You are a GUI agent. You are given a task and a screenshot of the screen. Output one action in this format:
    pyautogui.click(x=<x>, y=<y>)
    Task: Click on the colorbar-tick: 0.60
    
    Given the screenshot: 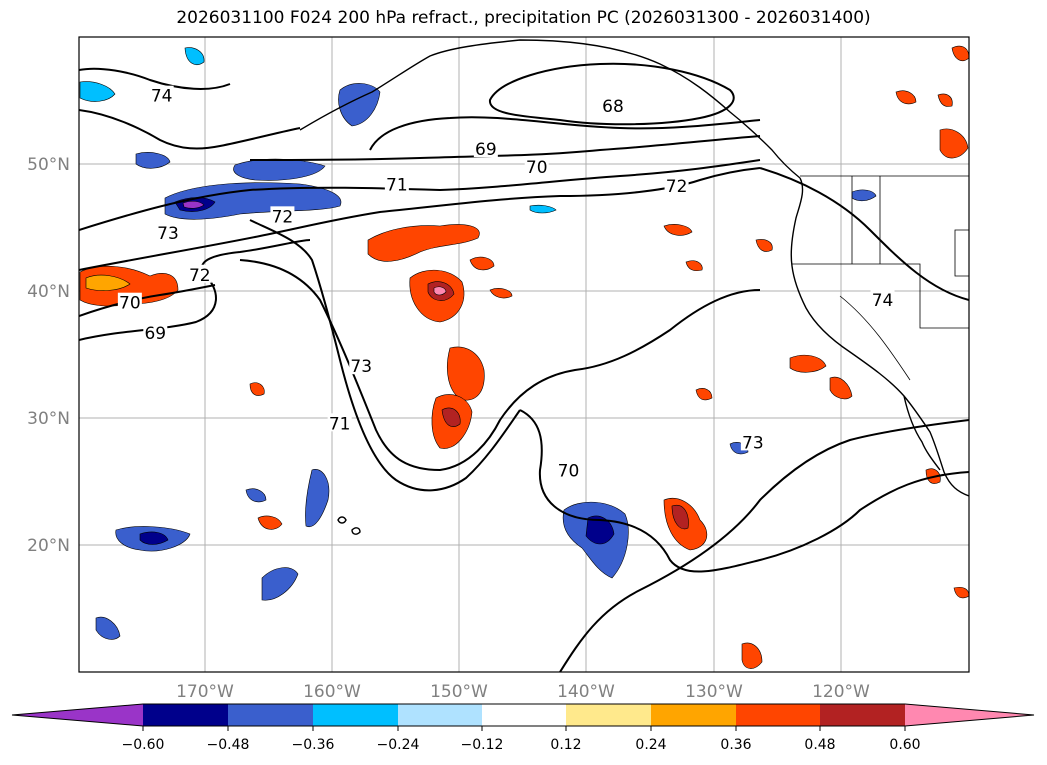 What is the action you would take?
    pyautogui.click(x=904, y=745)
    